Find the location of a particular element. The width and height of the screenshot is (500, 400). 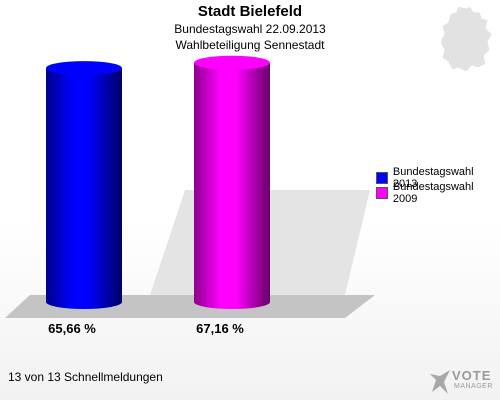

legend-item-2013: Bundestagswahl 2013 is located at coordinates (438, 178).